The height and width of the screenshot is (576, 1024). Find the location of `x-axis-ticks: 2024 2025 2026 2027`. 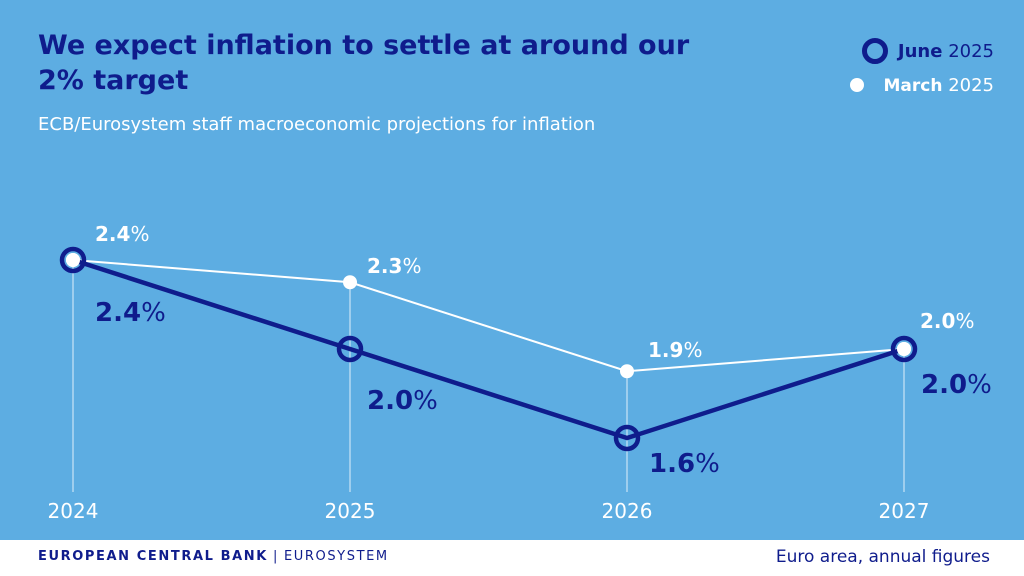

x-axis-ticks: 2024 2025 2026 2027 is located at coordinates (489, 511).